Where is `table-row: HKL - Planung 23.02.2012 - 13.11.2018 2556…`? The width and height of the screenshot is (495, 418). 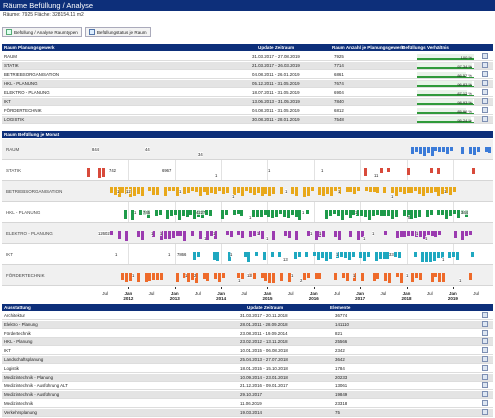 table-row: HKL - Planung 23.02.2012 - 13.11.2018 2556… is located at coordinates (247, 342).